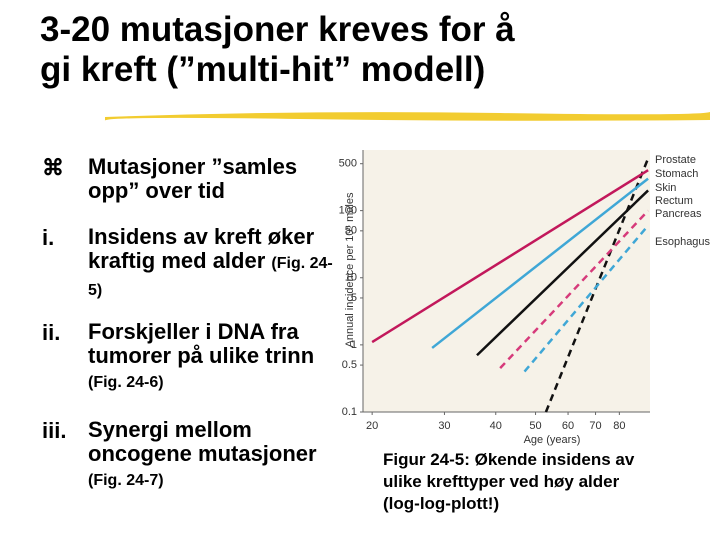 The height and width of the screenshot is (540, 720). Describe the element at coordinates (535, 426) in the screenshot. I see `x-tick-label: 50` at that location.